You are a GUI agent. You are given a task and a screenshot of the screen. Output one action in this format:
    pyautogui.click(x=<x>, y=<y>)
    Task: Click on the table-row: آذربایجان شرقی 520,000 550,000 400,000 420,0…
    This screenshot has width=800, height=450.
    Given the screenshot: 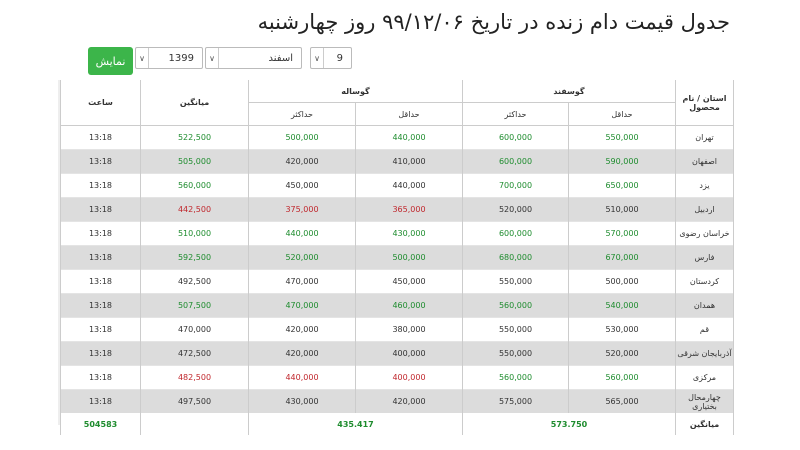 What is the action you would take?
    pyautogui.click(x=397, y=353)
    